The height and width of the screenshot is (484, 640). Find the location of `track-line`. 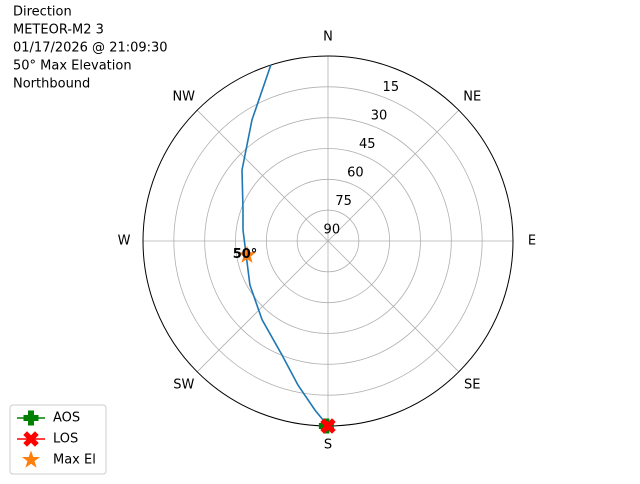

track-line is located at coordinates (285, 245).